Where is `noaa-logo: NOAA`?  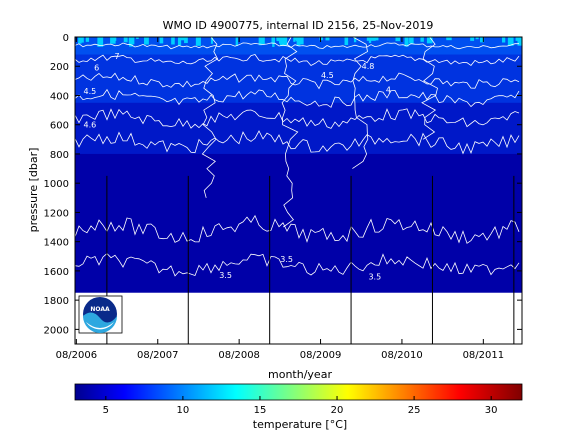
noaa-logo: NOAA is located at coordinates (100, 314).